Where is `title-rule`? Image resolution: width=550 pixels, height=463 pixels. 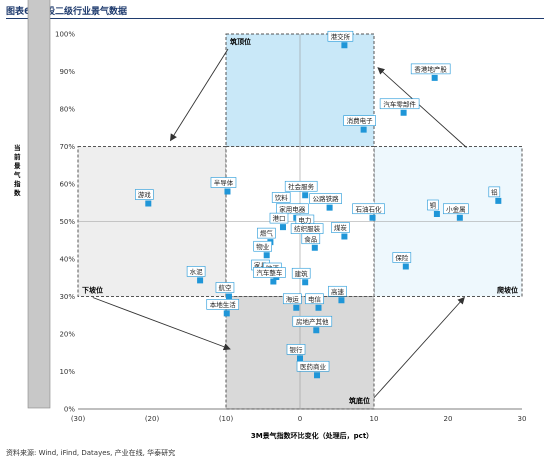
title-rule is located at coordinates (275, 18).